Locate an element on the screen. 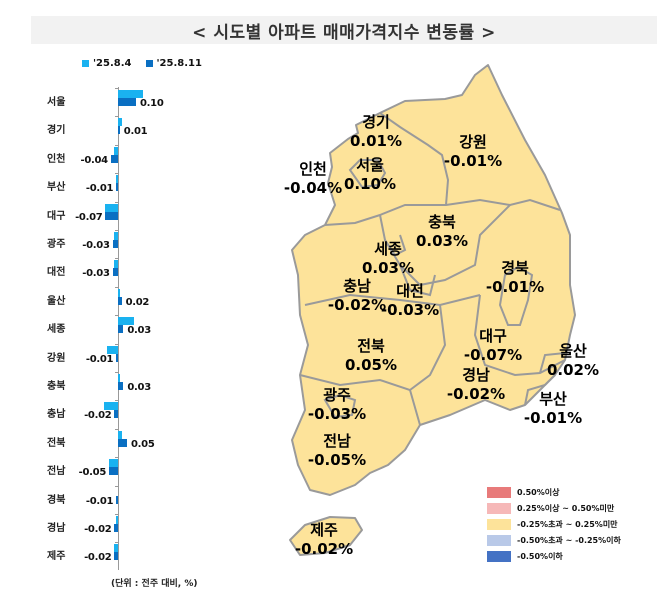 The height and width of the screenshot is (595, 657). map-region-label: 경남 -0.02% is located at coordinates (476, 385).